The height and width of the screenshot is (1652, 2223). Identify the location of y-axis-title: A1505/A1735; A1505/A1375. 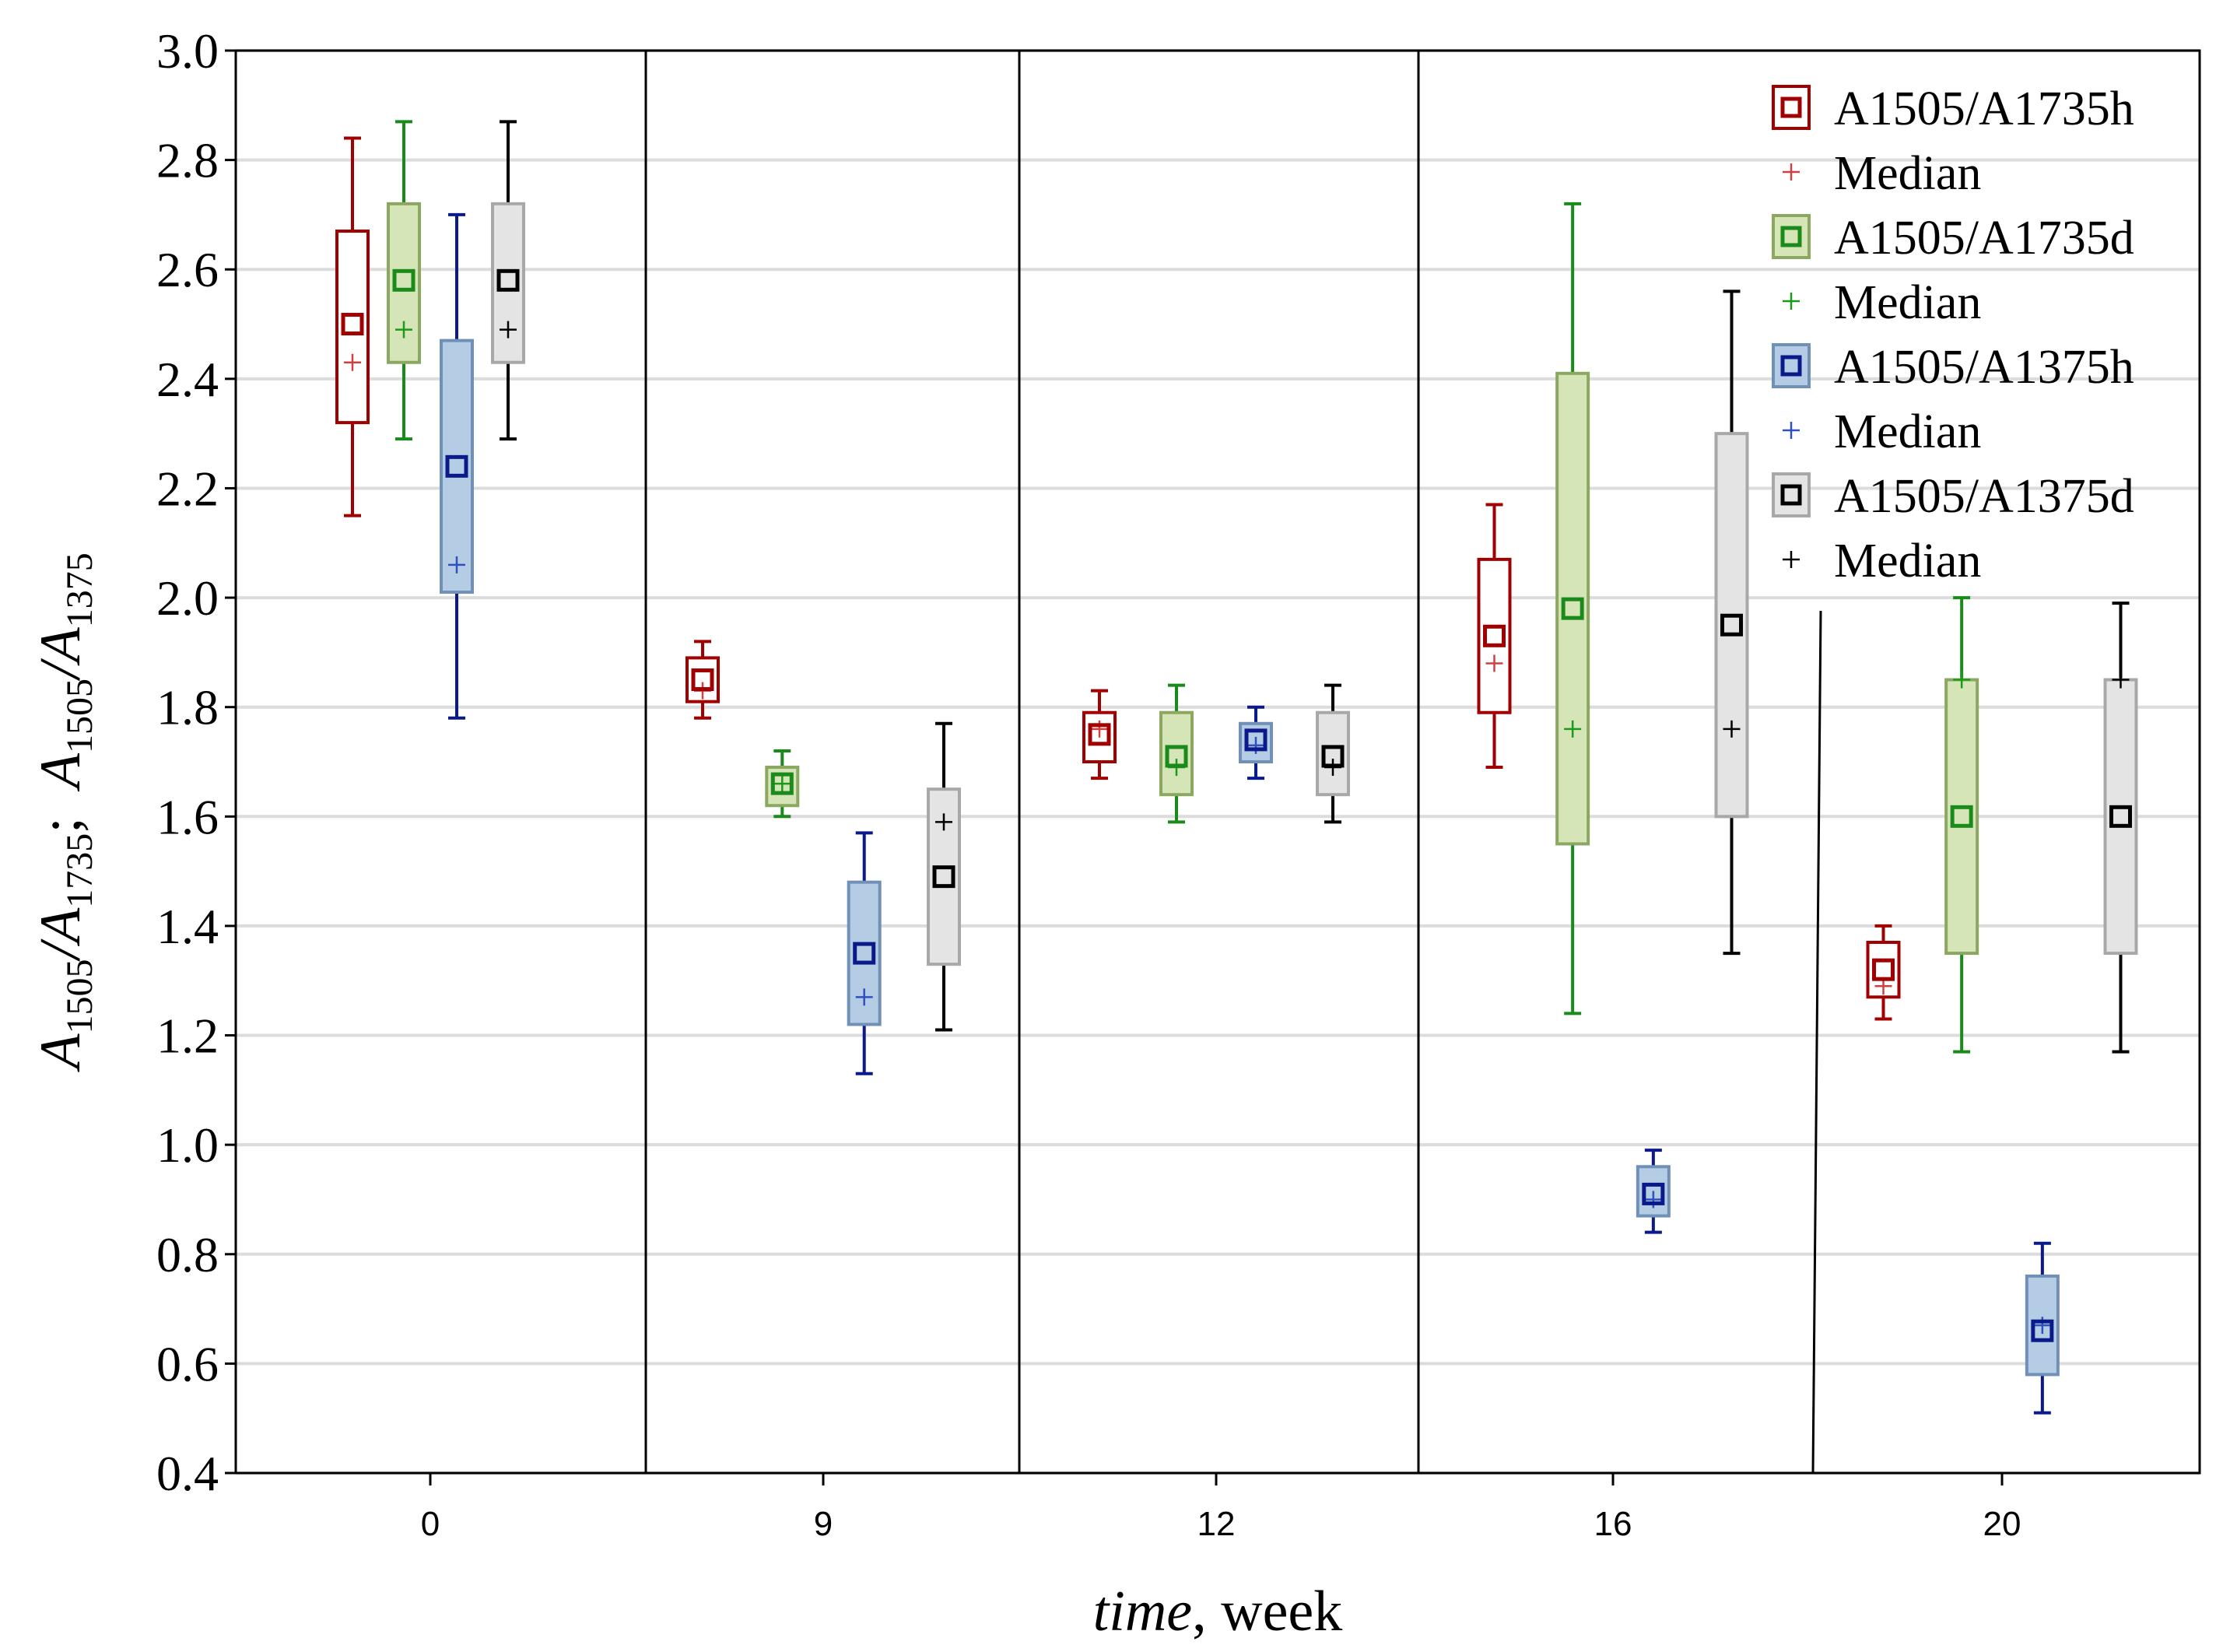
(64, 812).